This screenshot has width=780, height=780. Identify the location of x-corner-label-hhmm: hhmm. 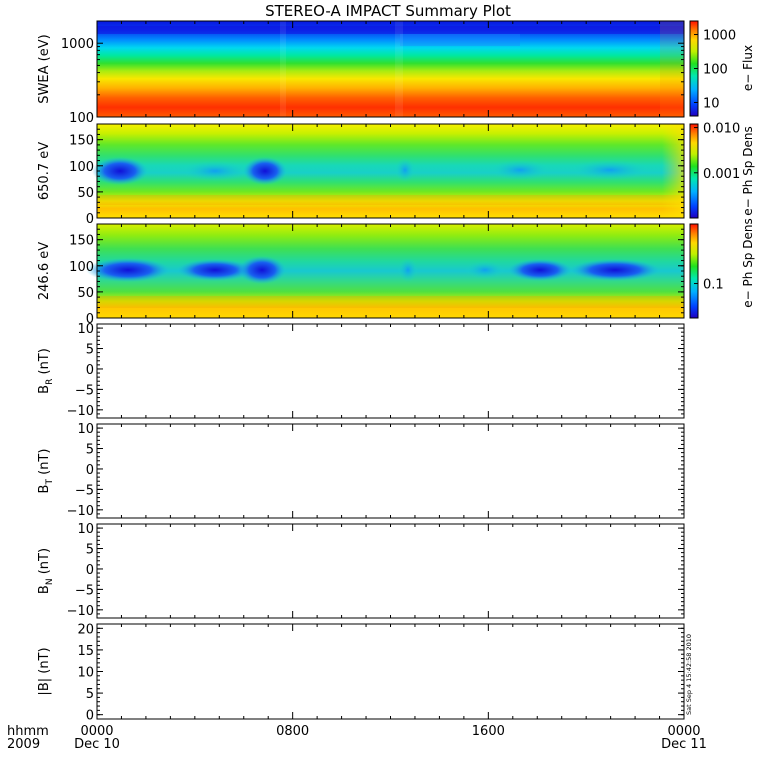
(28, 731).